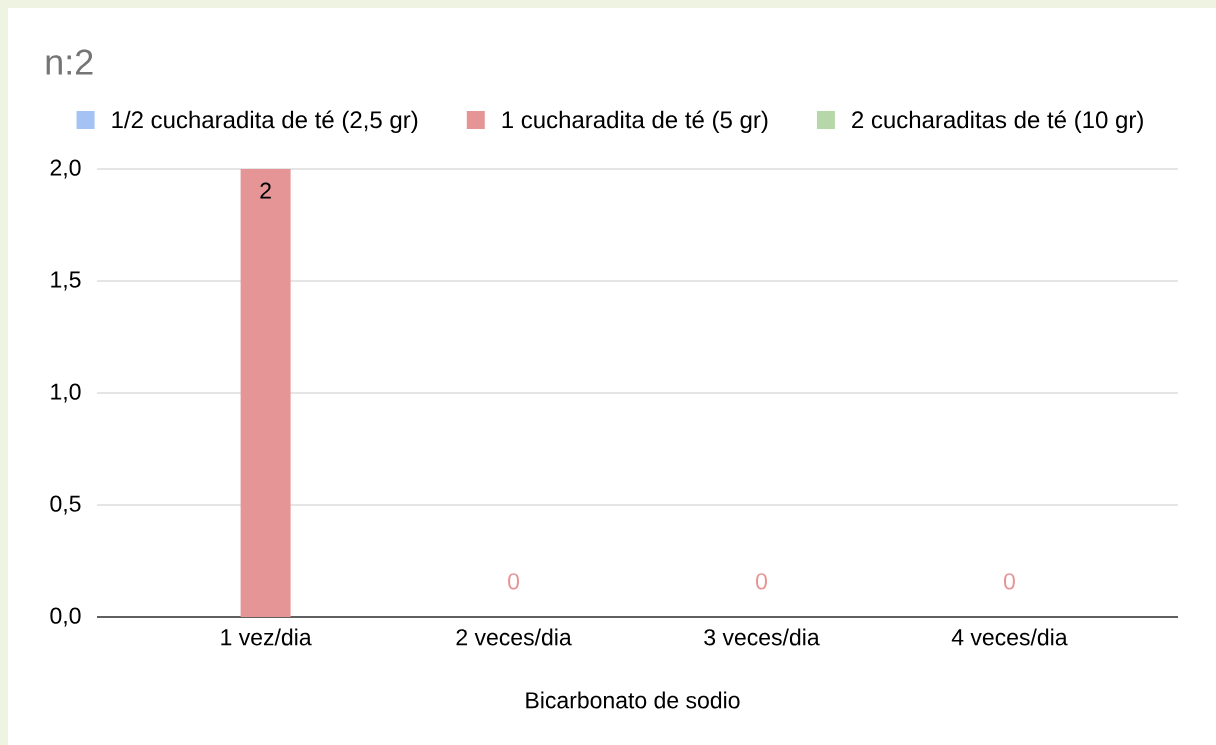 The image size is (1216, 745). Describe the element at coordinates (66, 281) in the screenshot. I see `y-tick-label: 1,5` at that location.